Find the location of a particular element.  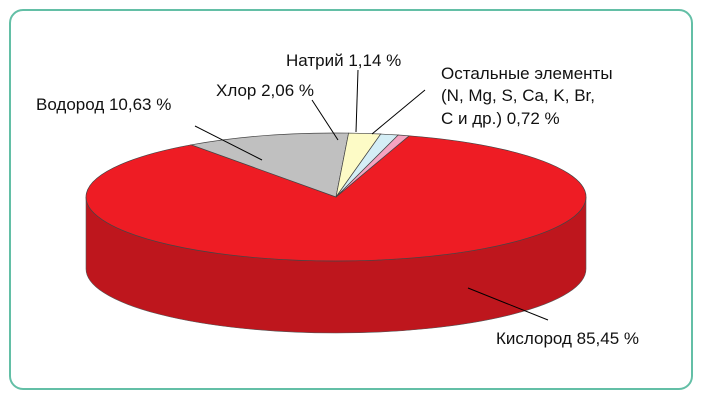

label-natriy: Натрий 1,14 % is located at coordinates (343, 60).